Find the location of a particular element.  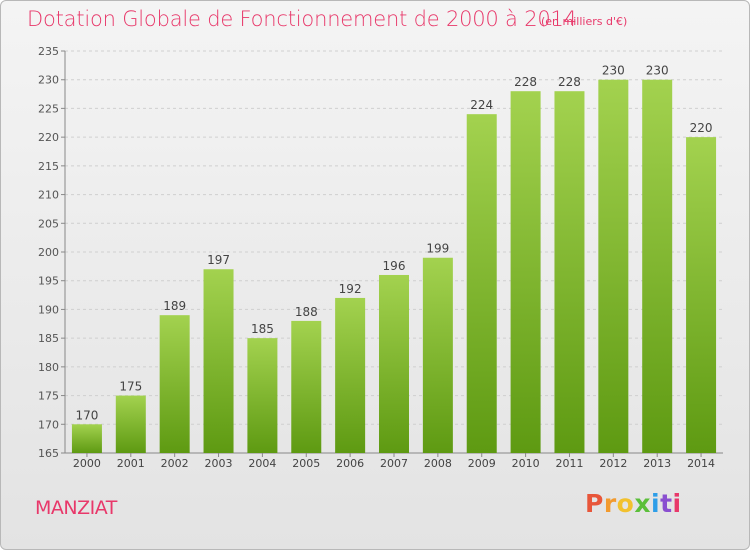

chart-subtitle: (en milliers d'€) is located at coordinates (584, 21).